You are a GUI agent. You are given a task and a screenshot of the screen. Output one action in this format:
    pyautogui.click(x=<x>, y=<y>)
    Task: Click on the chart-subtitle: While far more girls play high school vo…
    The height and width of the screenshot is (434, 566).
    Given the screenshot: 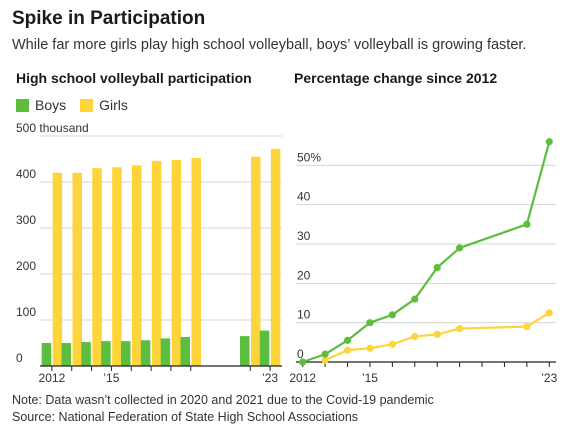 What is the action you would take?
    pyautogui.click(x=269, y=45)
    